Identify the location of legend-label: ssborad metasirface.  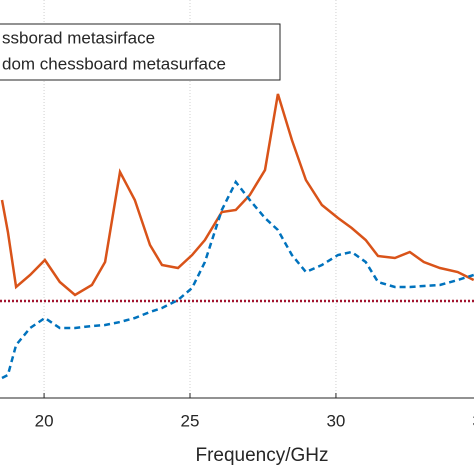
(78, 37).